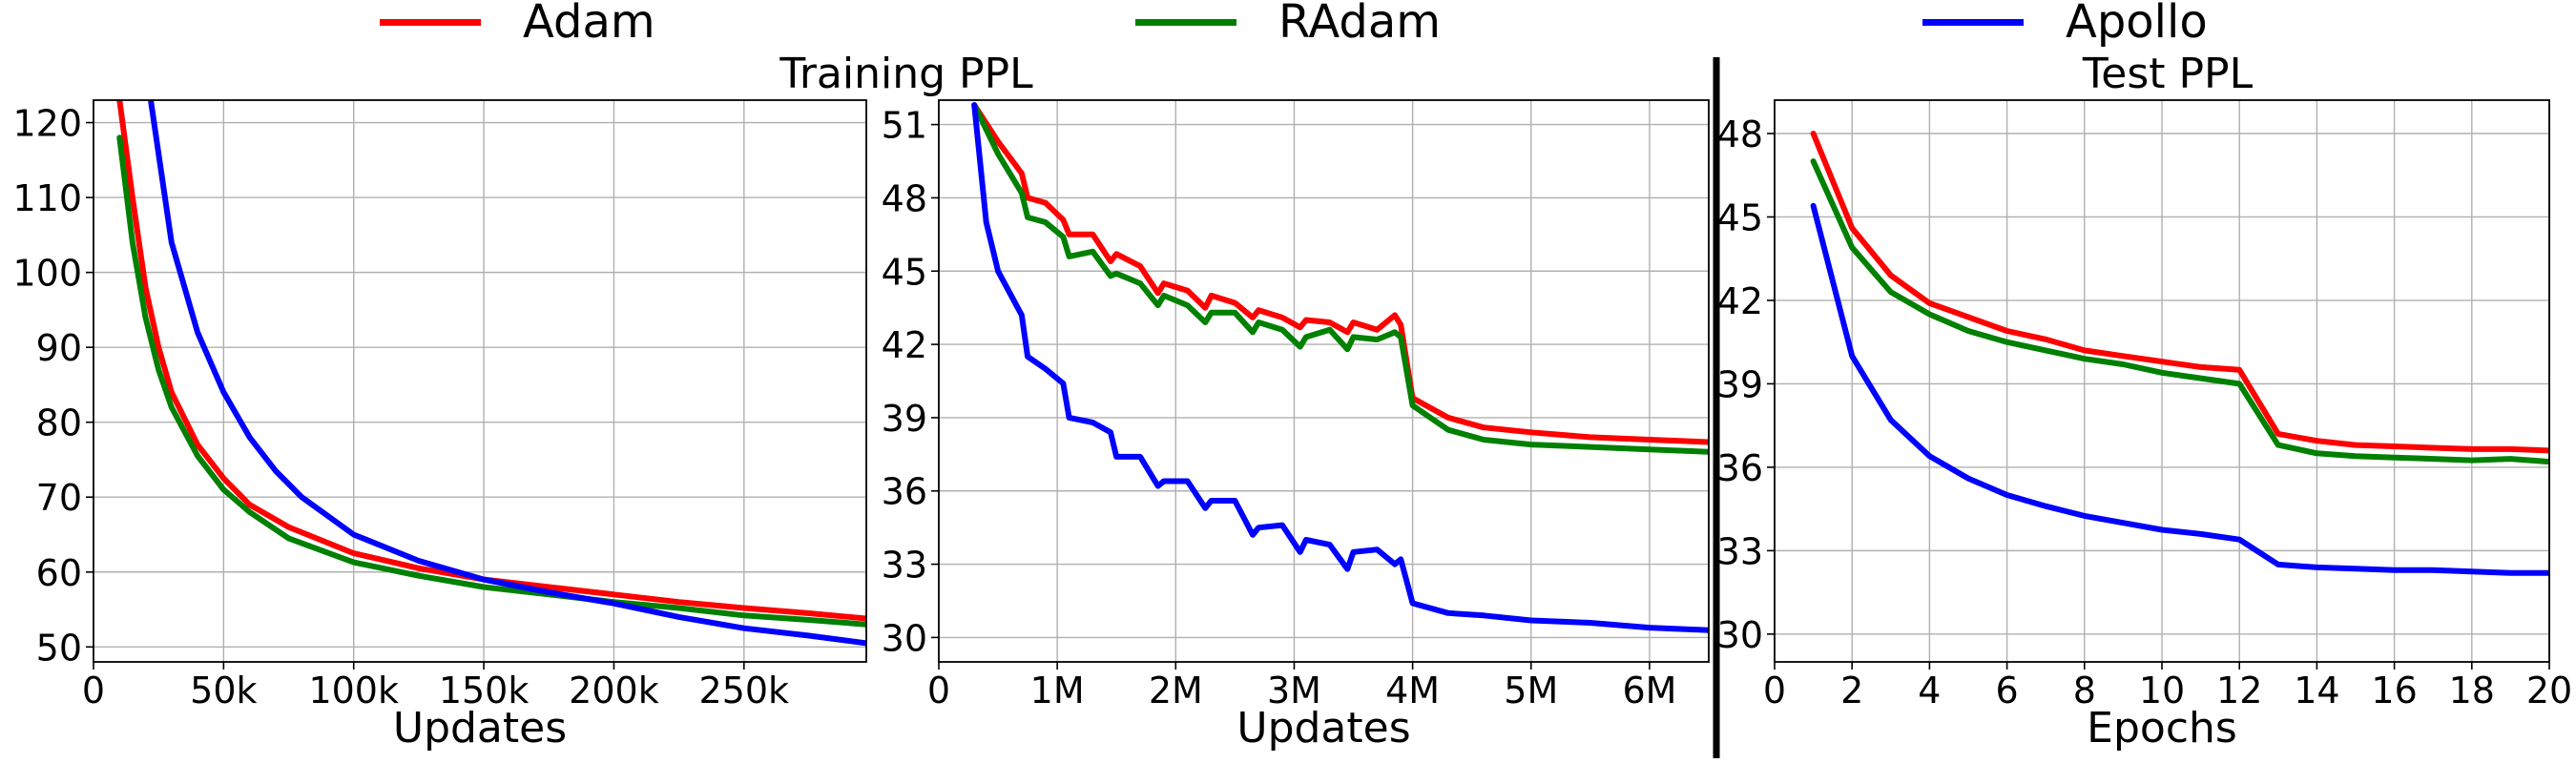 This screenshot has height=763, width=2576. Describe the element at coordinates (744, 690) in the screenshot. I see `x-tick-label: 250k` at that location.